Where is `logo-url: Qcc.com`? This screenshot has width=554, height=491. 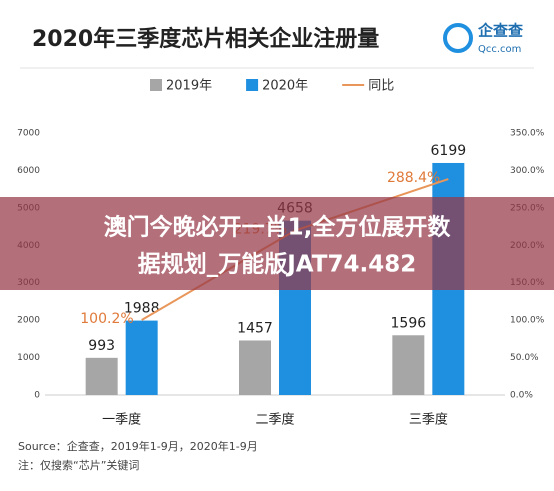
logo-url: Qcc.com is located at coordinates (499, 49).